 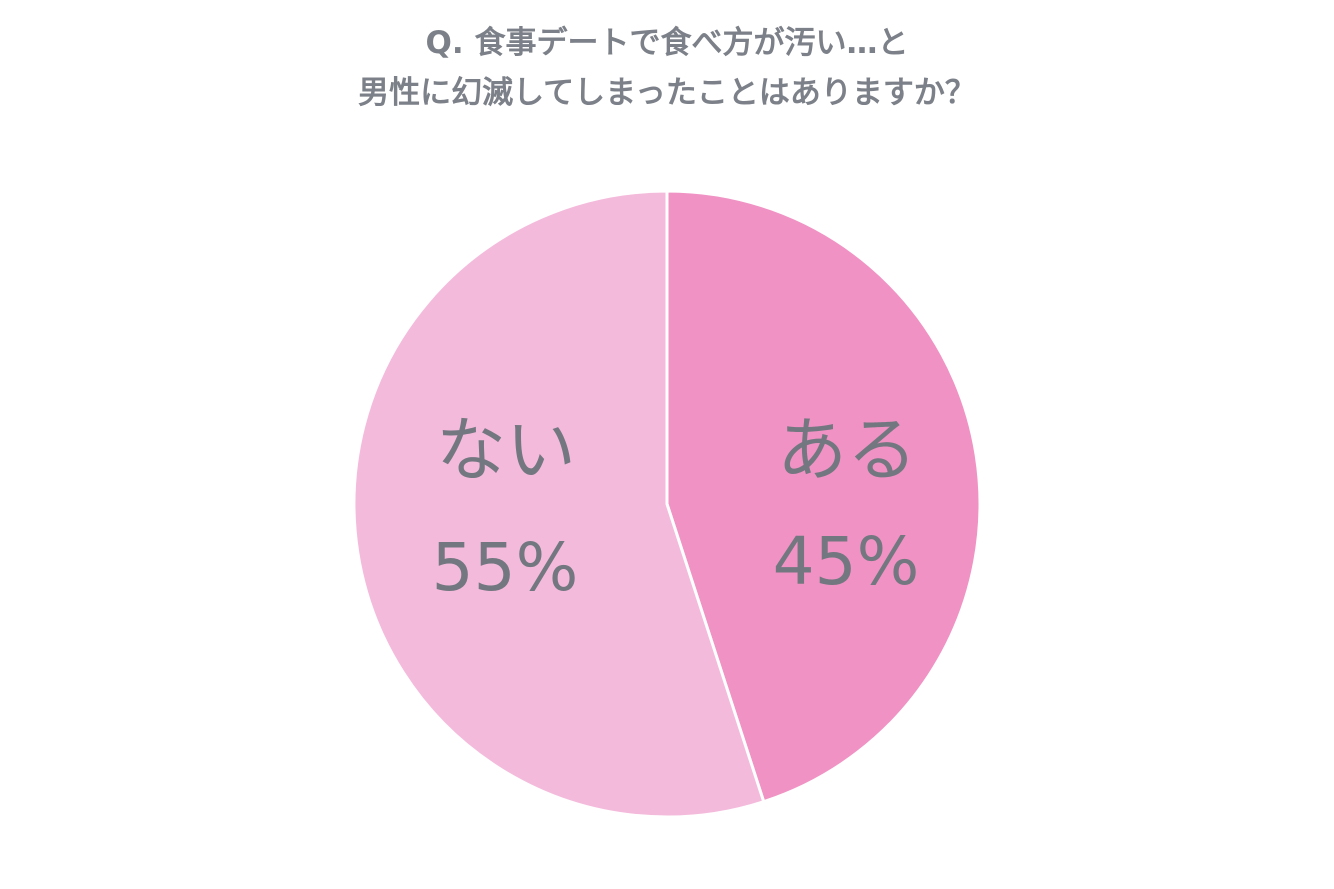 What do you see at coordinates (506, 450) in the screenshot?
I see `slice-label-nai: ない` at bounding box center [506, 450].